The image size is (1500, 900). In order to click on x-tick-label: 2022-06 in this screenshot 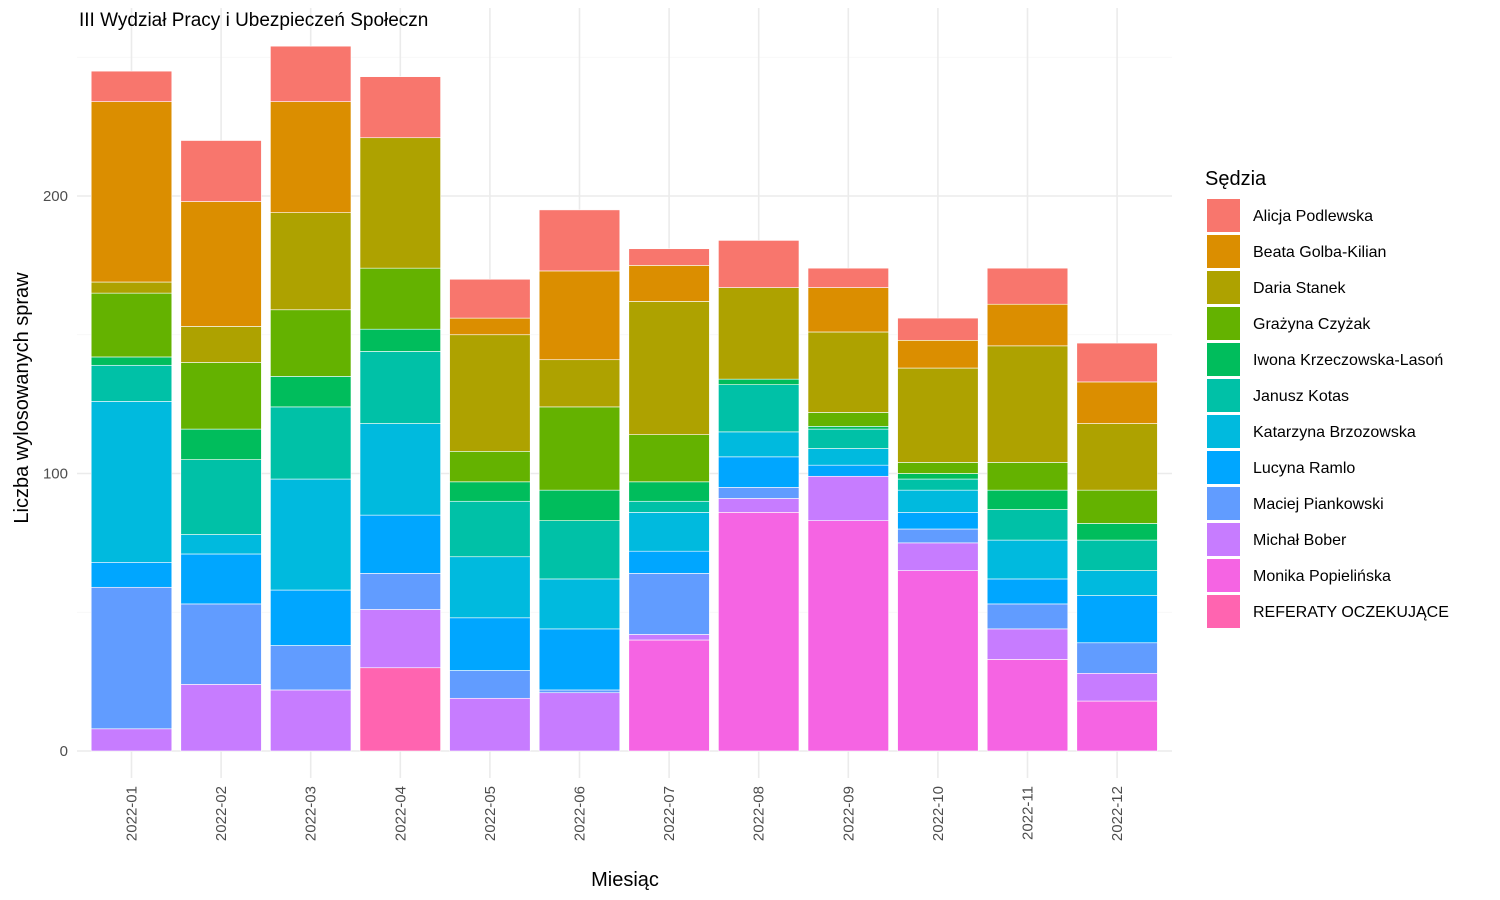, I will do `click(580, 813)`.